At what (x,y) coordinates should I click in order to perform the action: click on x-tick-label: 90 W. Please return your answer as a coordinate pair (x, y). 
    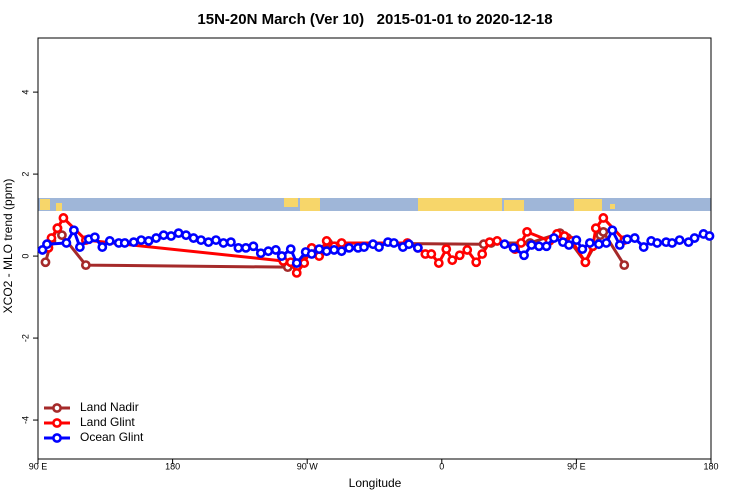
    Looking at the image, I should click on (308, 466).